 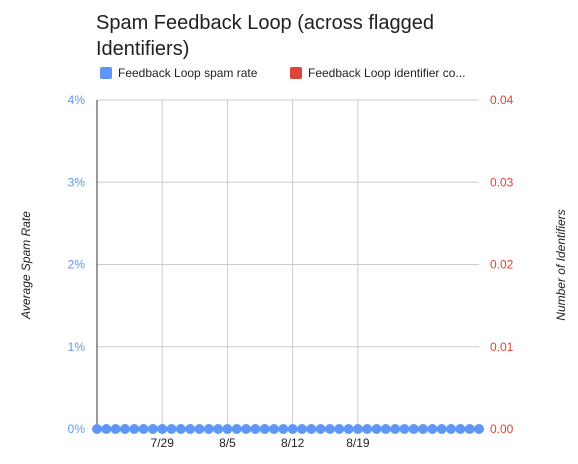 I want to click on legend-label-spam-rate: Feedback Loop spam rate, so click(x=188, y=73).